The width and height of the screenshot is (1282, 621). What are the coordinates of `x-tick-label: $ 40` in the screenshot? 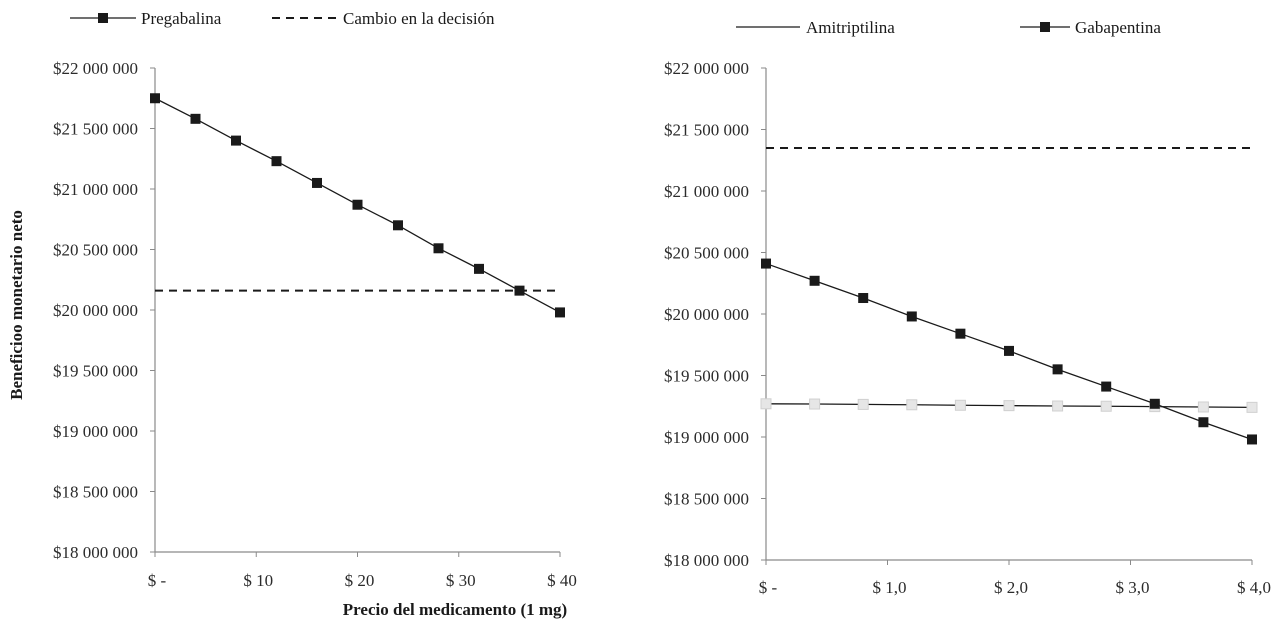 It's located at (562, 580).